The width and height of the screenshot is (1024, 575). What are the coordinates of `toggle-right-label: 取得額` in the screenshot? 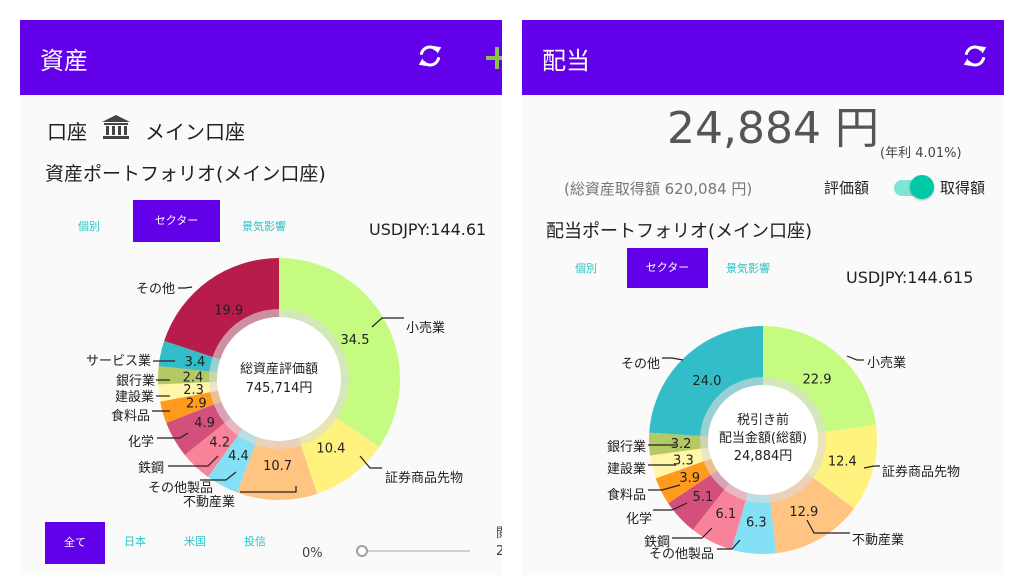 It's located at (963, 188).